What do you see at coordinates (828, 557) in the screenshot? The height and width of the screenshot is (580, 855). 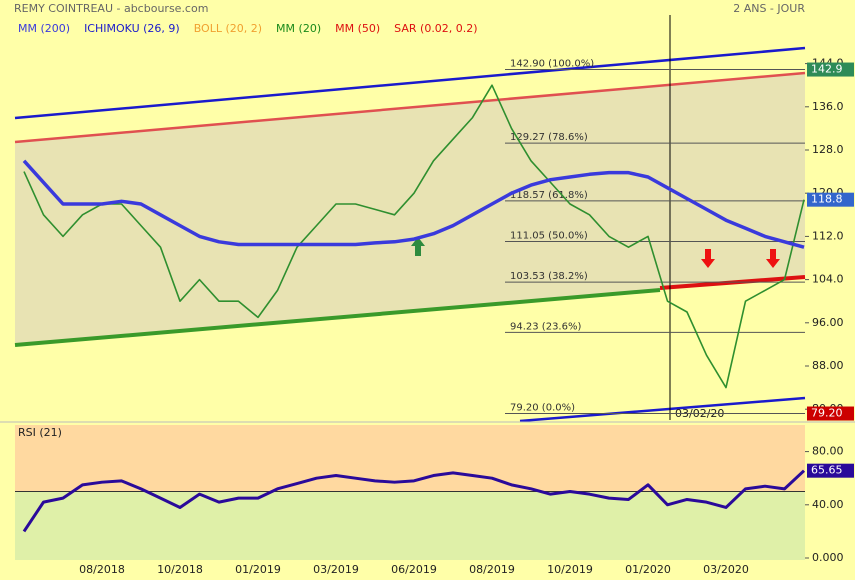 I see `y-tick-label: 0.000` at bounding box center [828, 557].